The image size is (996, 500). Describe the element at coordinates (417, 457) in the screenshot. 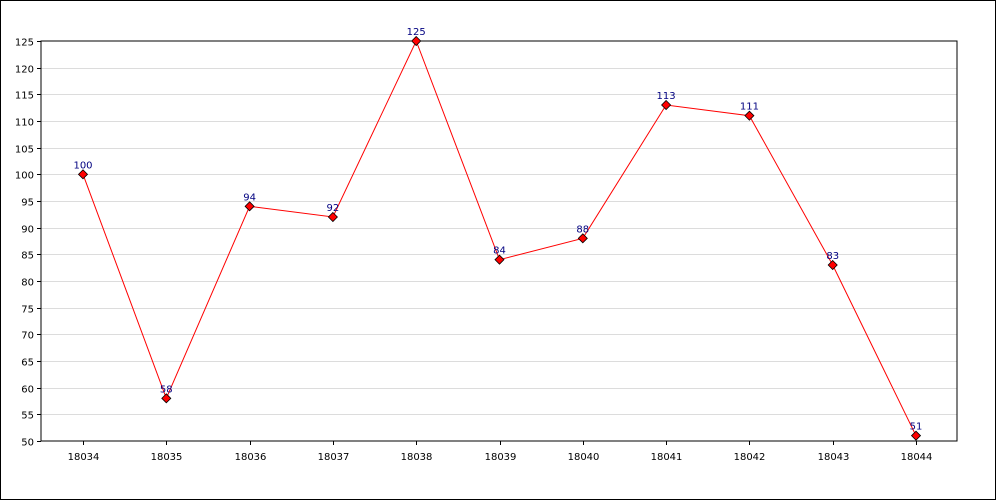

I see `x-tick-label: 18038` at that location.